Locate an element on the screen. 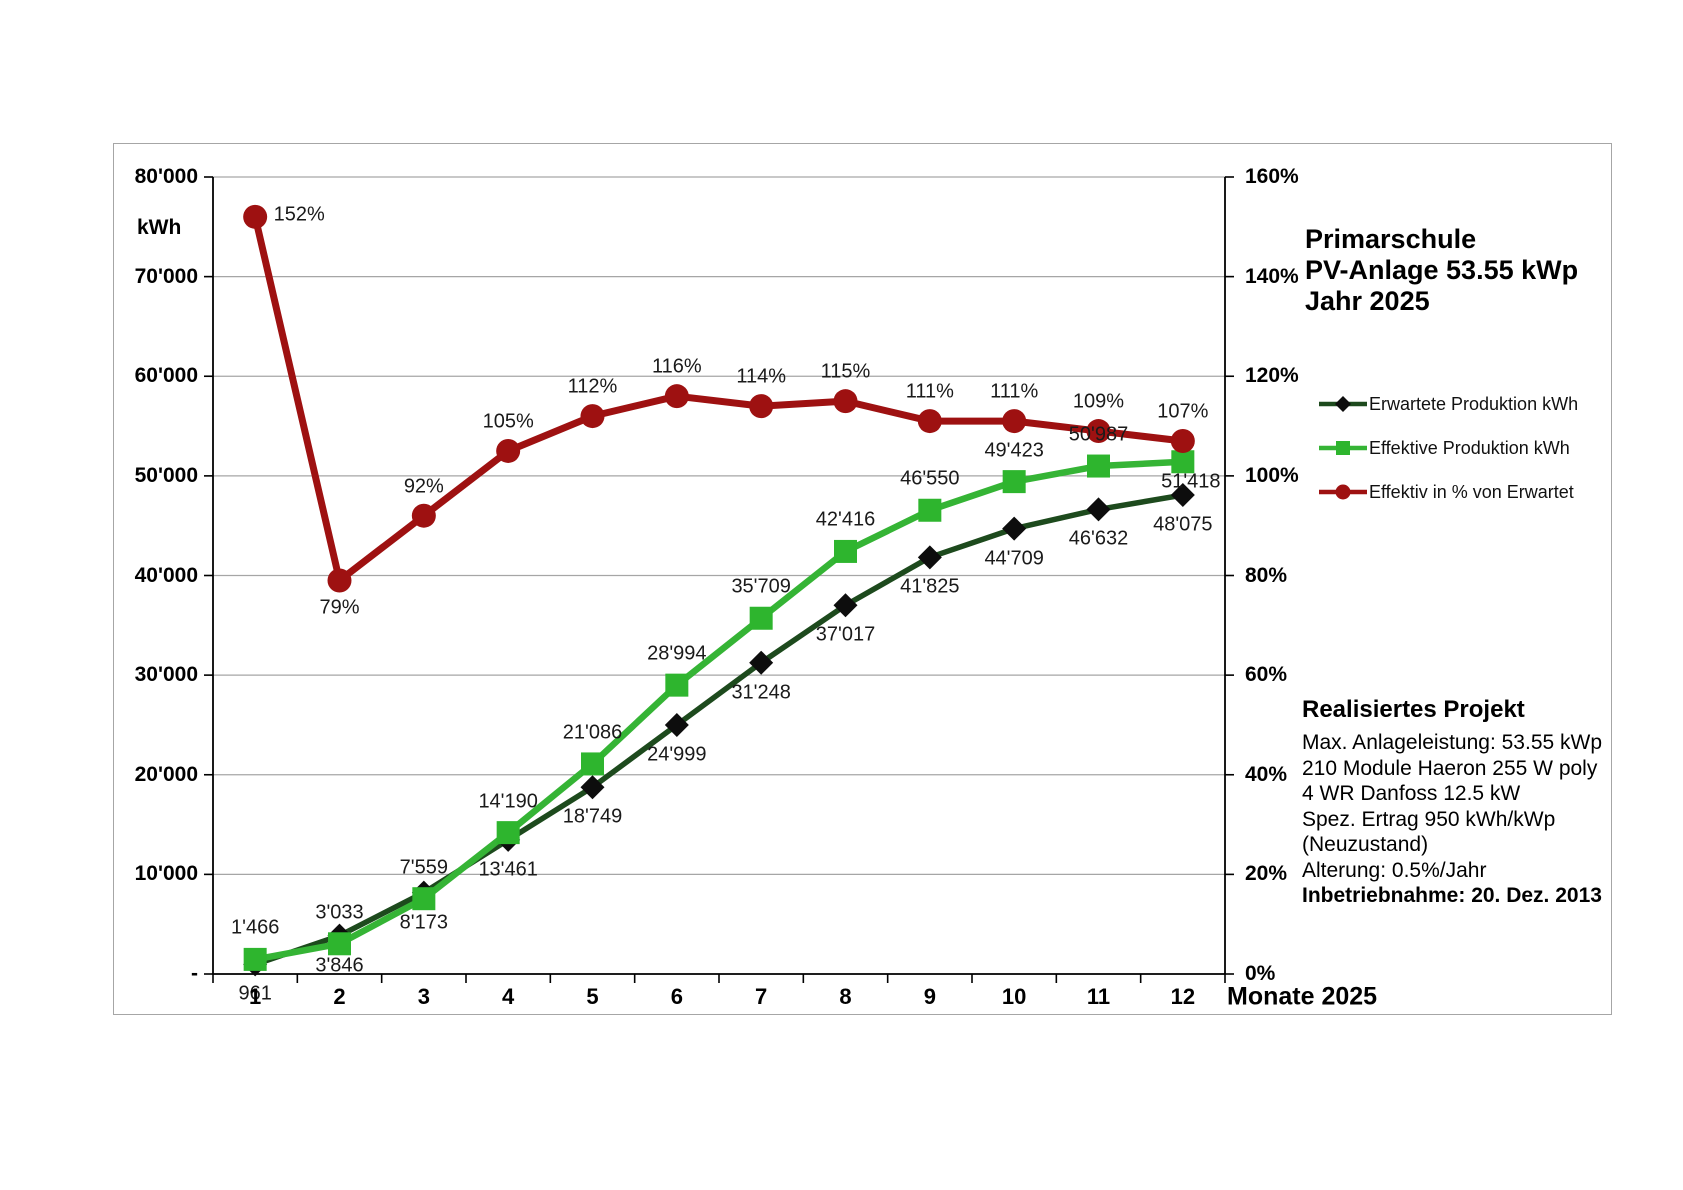 The width and height of the screenshot is (1683, 1190). legend-marker-prozent-icon is located at coordinates (1343, 492).